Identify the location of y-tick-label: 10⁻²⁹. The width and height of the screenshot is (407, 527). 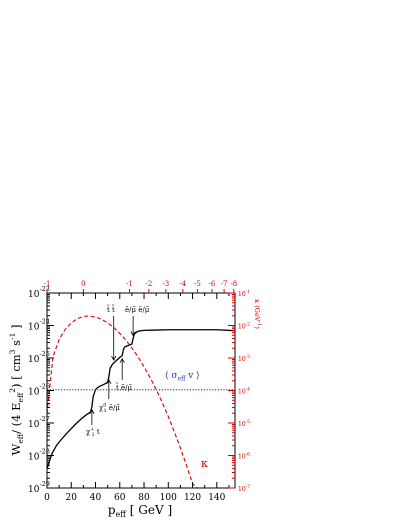
(39, 487).